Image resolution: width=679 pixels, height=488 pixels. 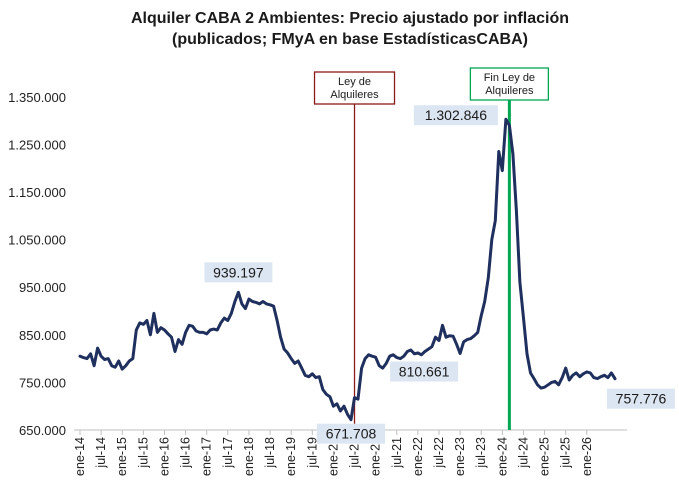 I want to click on x-tick-label: ene-16, so click(x=164, y=456).